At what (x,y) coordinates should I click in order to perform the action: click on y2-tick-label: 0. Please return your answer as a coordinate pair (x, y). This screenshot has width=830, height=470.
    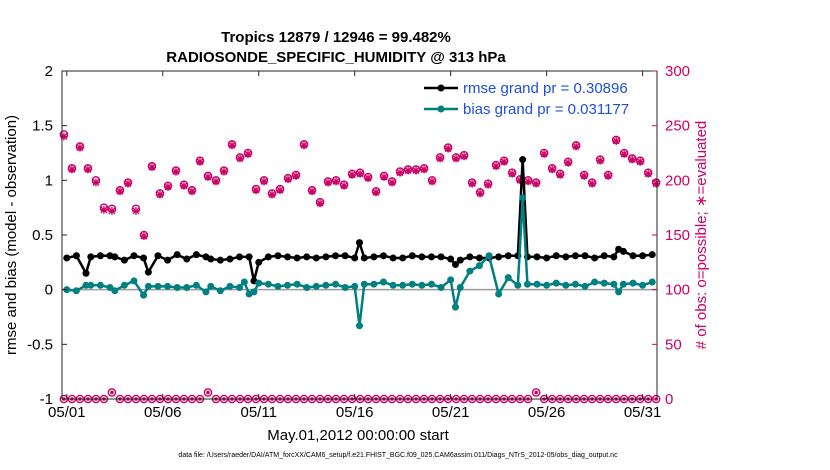
    Looking at the image, I should click on (669, 399).